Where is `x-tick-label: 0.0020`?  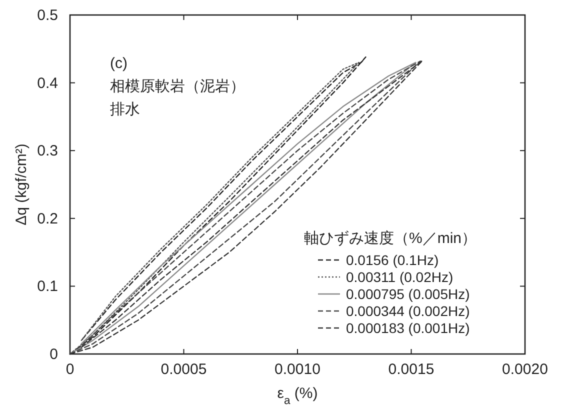 x-tick-label: 0.0020 is located at coordinates (525, 369).